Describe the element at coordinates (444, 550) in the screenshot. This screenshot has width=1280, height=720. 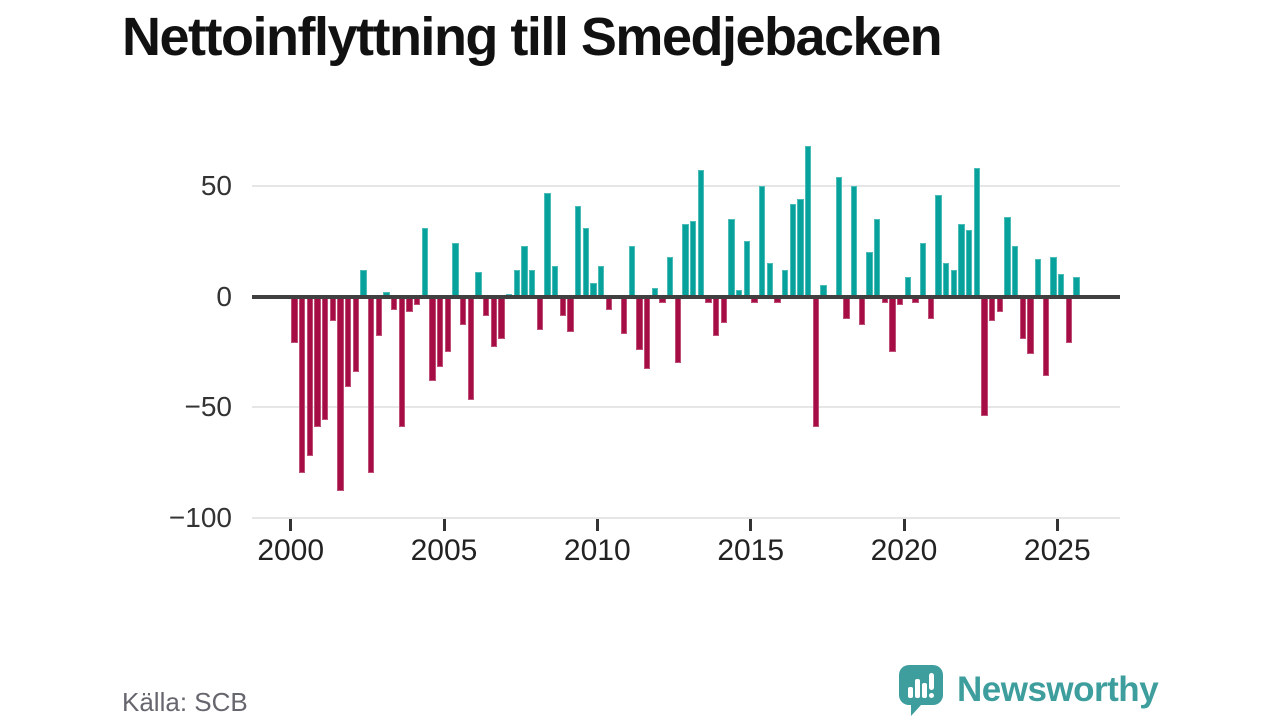
I see `x-axis-label: 2005` at that location.